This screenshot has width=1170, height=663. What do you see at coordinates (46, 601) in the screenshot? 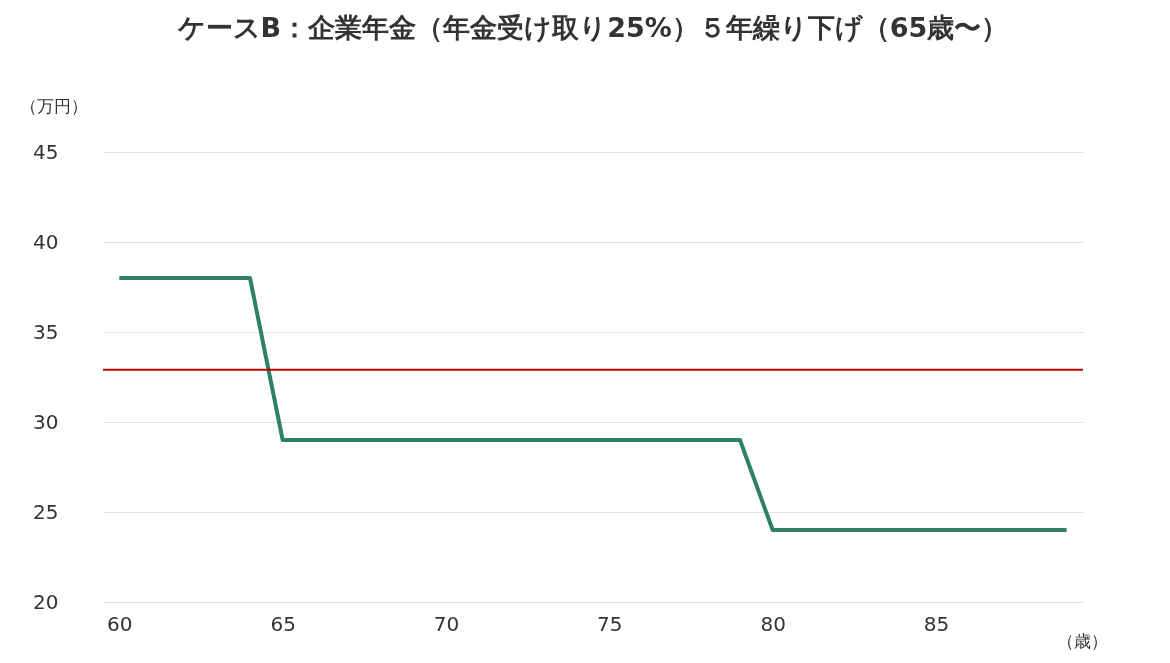
I see `y-tick-label: 20` at bounding box center [46, 601].